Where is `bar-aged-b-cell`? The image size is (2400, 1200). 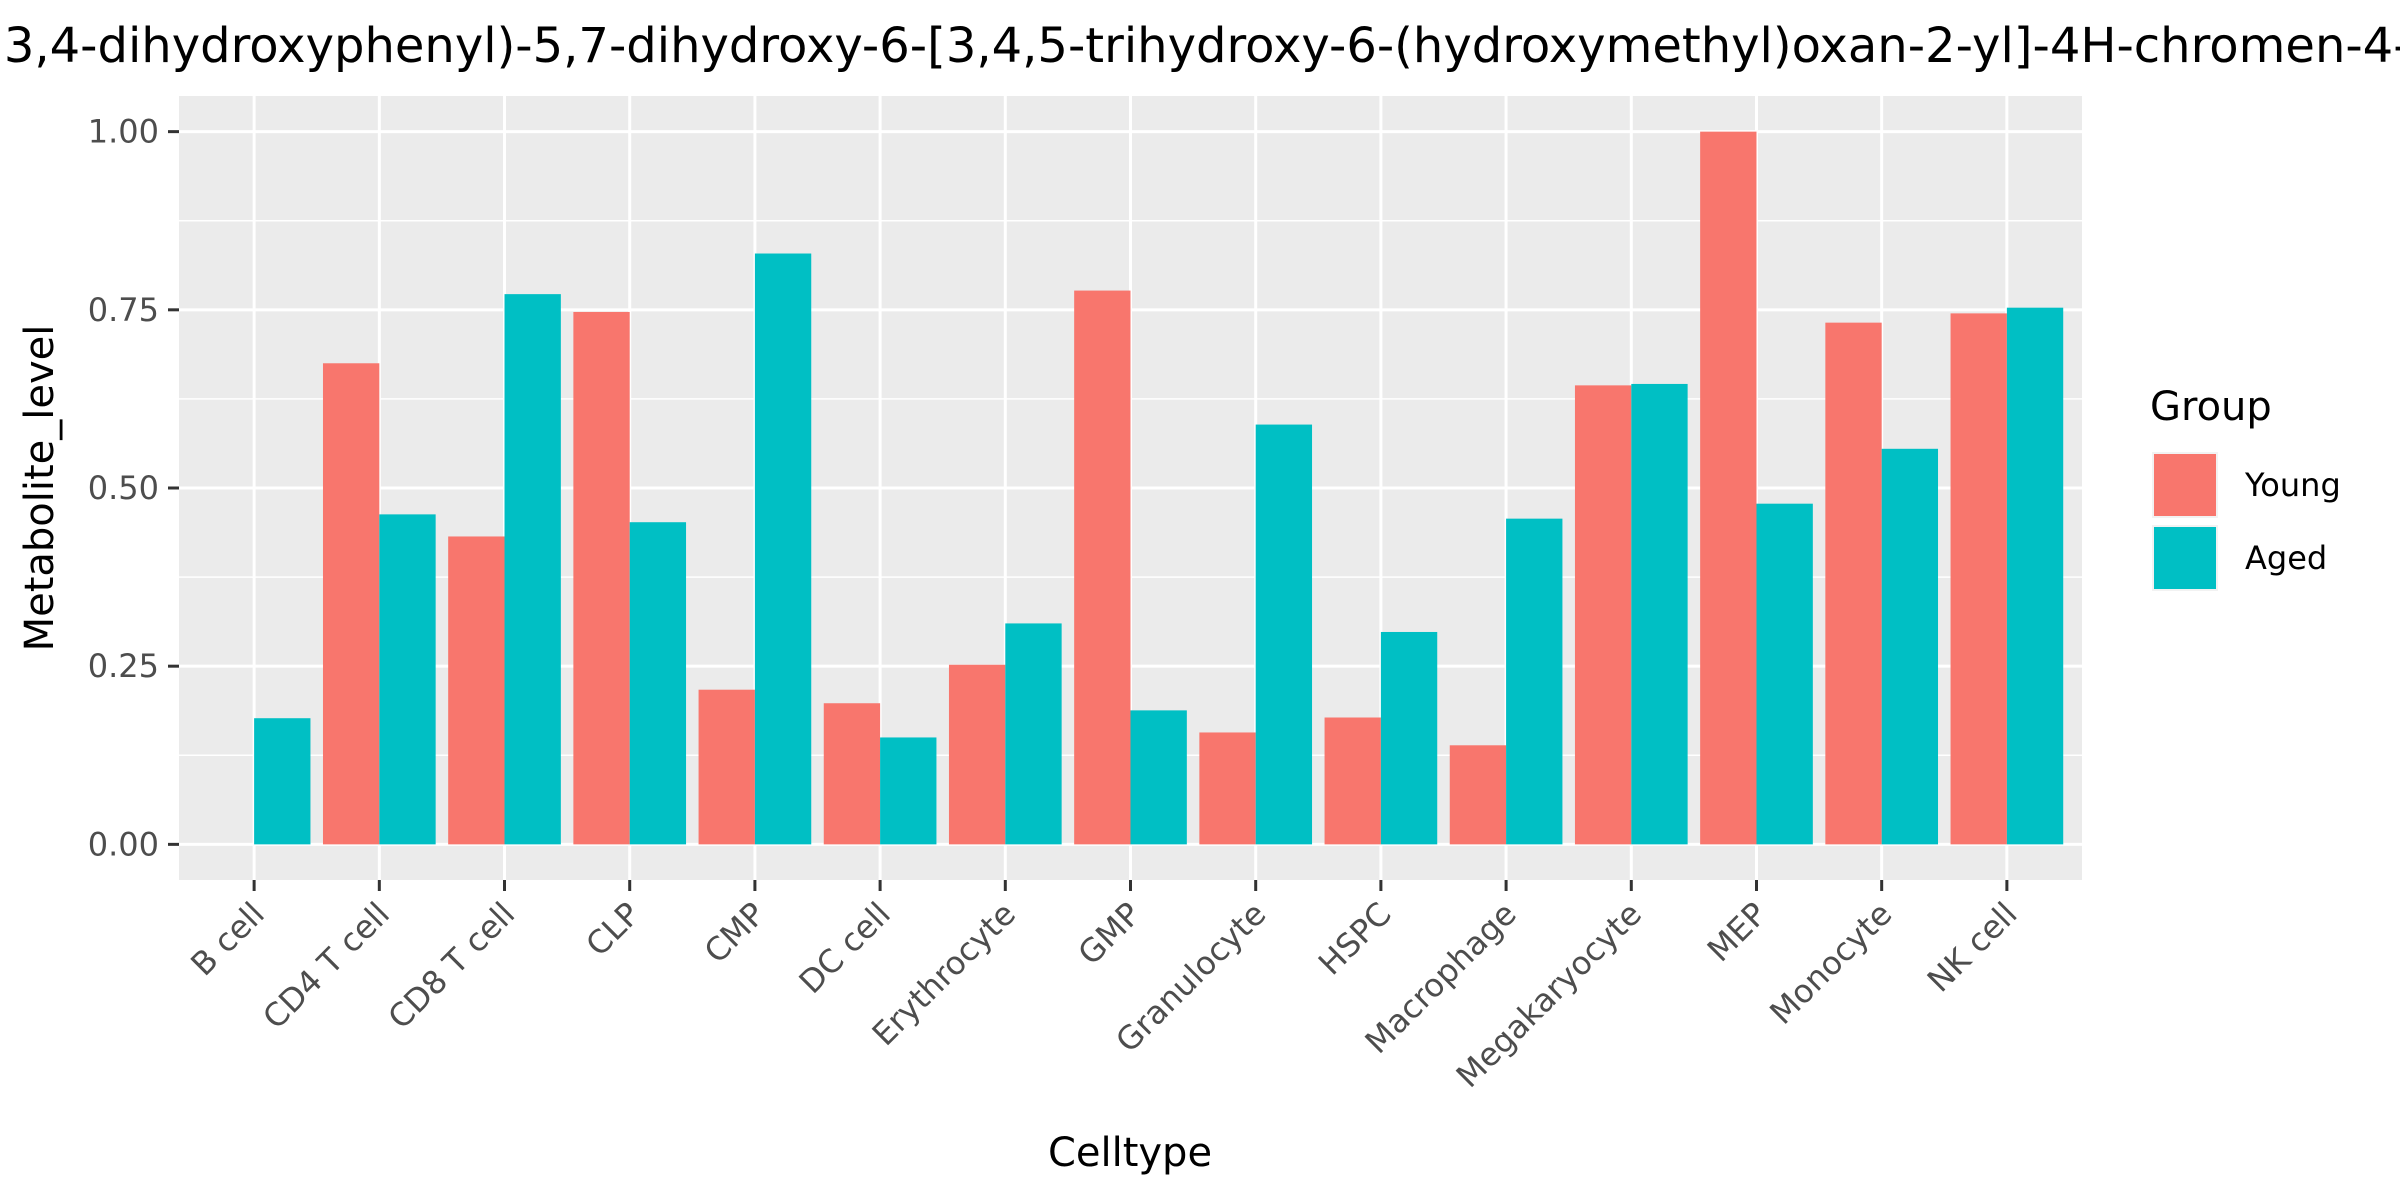
bar-aged-b-cell is located at coordinates (282, 781).